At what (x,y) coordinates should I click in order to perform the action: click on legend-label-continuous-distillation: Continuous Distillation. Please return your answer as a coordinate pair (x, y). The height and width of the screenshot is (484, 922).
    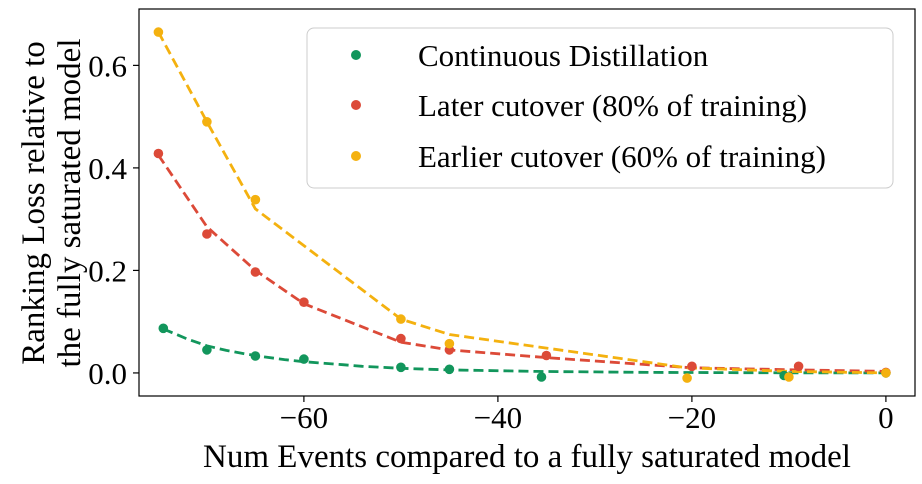
    Looking at the image, I should click on (563, 55).